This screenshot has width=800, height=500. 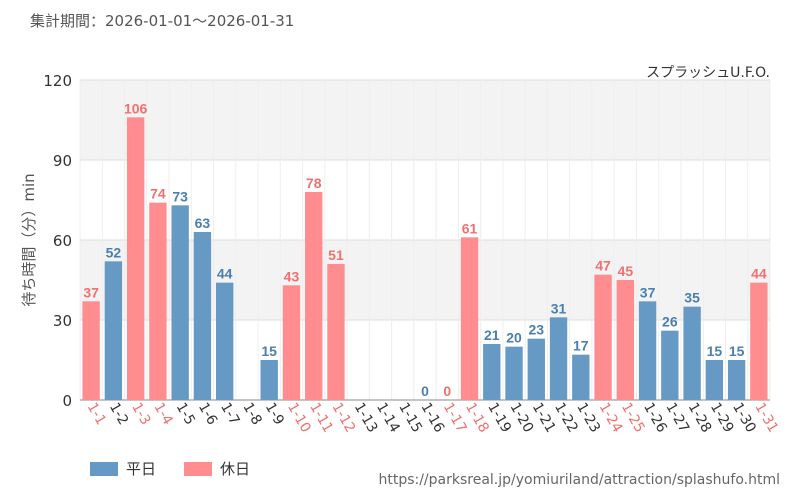 I want to click on legend-weekday-label: 平日, so click(x=141, y=469).